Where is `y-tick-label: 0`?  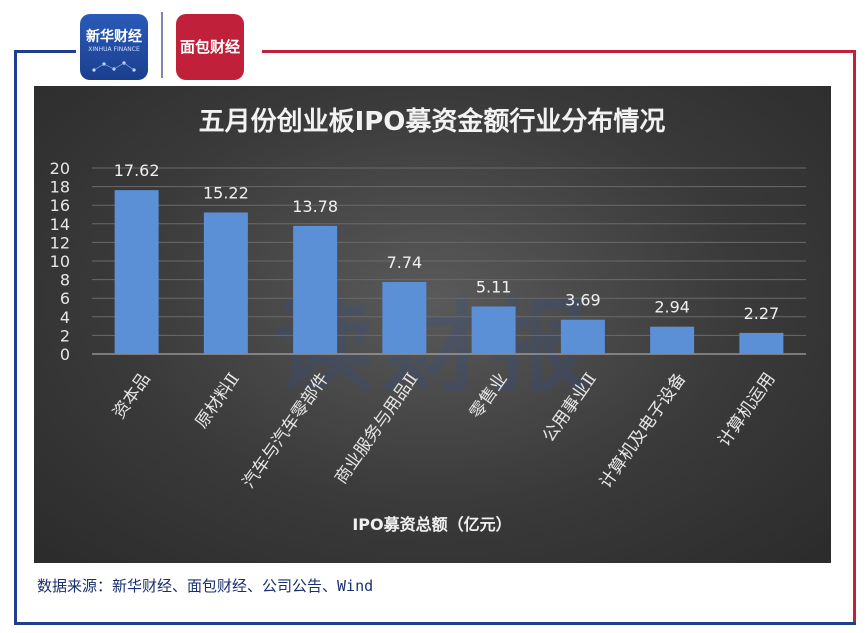 y-tick-label: 0 is located at coordinates (65, 354).